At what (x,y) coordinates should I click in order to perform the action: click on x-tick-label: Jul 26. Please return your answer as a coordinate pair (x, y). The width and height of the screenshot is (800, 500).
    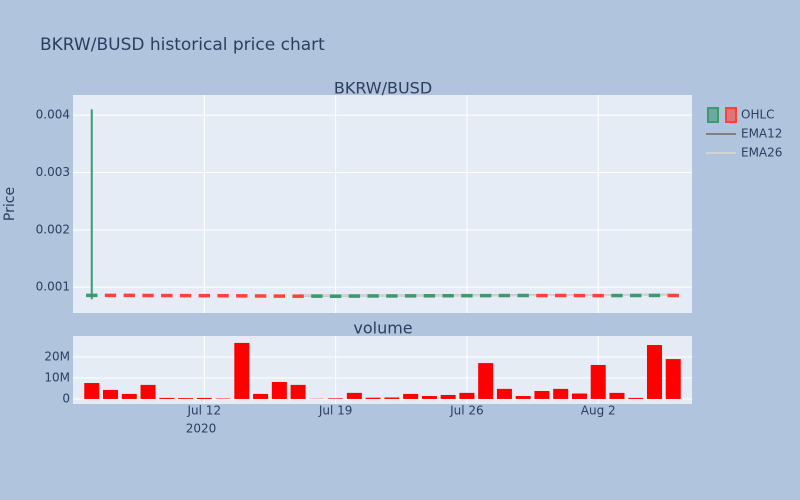
    Looking at the image, I should click on (466, 411).